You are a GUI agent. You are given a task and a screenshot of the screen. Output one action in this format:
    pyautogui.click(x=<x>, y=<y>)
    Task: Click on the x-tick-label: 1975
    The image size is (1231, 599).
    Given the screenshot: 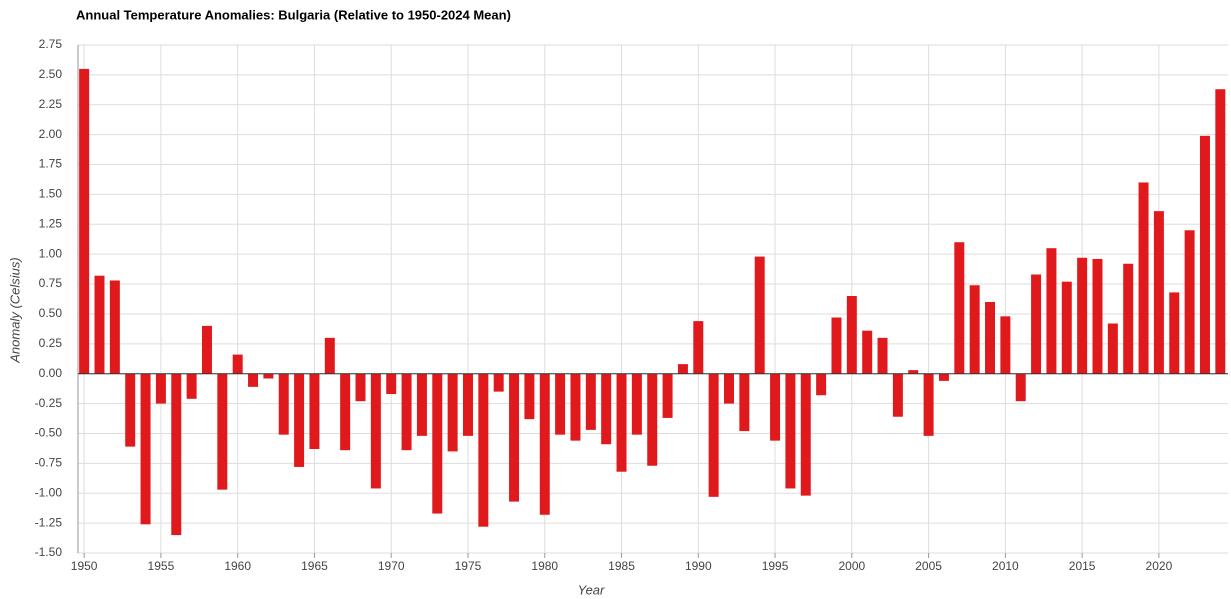 What is the action you would take?
    pyautogui.click(x=468, y=566)
    